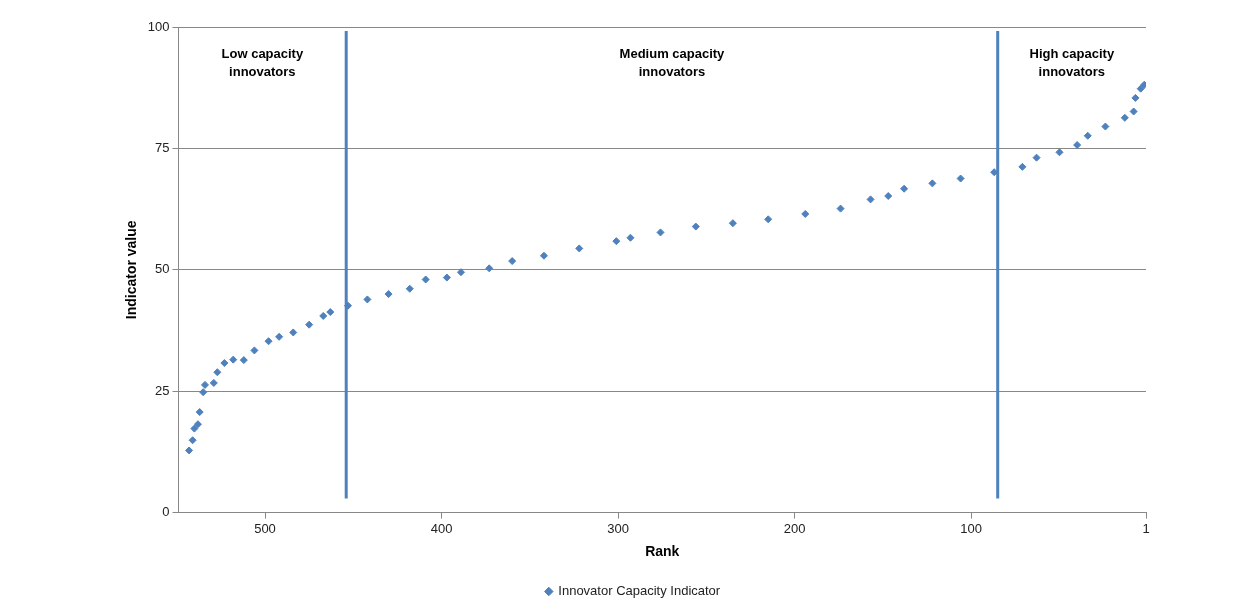 The width and height of the screenshot is (1236, 608). Describe the element at coordinates (1072, 62) in the screenshot. I see `annotation: High capacity innovators` at that location.